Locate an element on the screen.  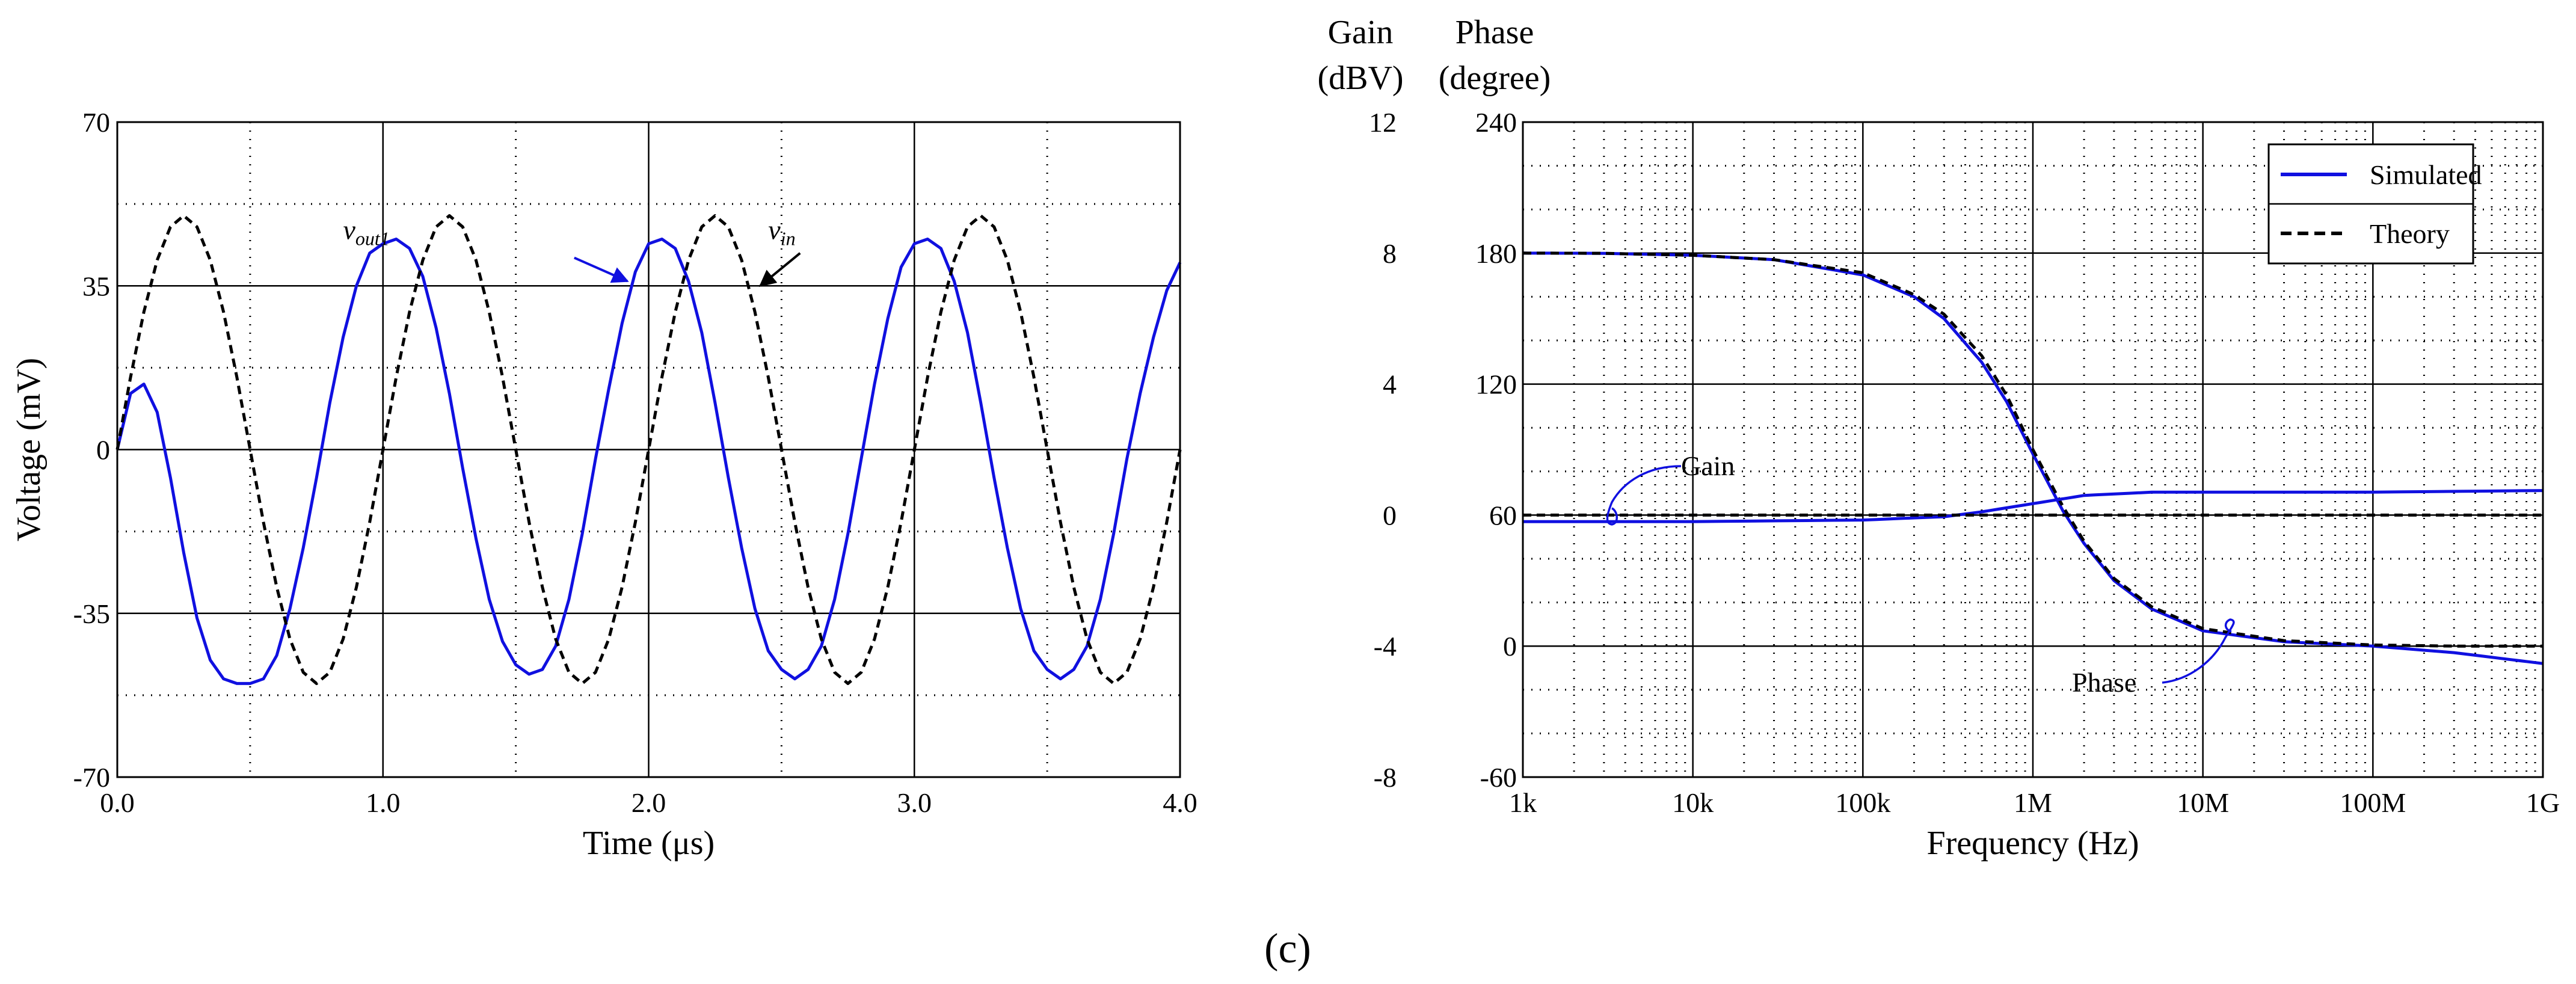
vin-label-main: v is located at coordinates (775, 229).